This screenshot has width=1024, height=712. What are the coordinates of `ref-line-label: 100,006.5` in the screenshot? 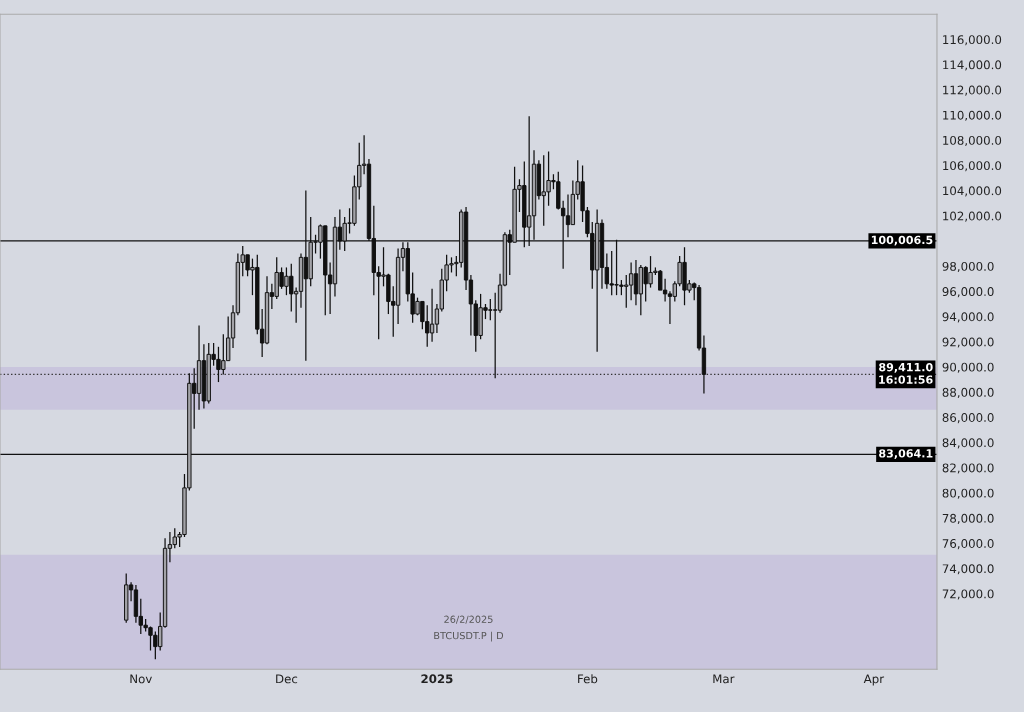 It's located at (902, 240).